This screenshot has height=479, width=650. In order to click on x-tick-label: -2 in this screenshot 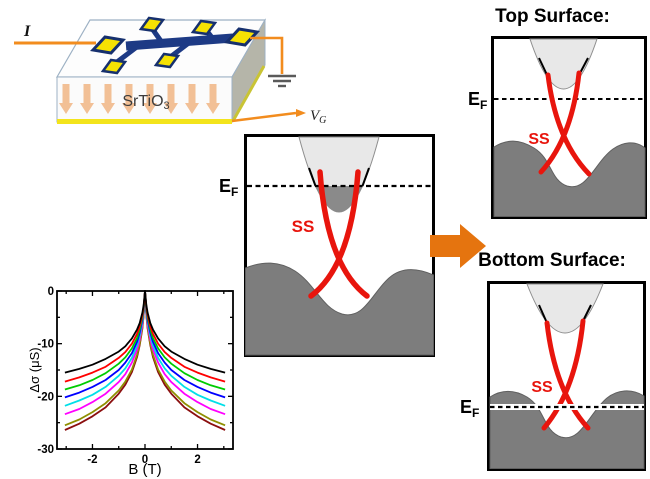, I will do `click(92, 460)`.